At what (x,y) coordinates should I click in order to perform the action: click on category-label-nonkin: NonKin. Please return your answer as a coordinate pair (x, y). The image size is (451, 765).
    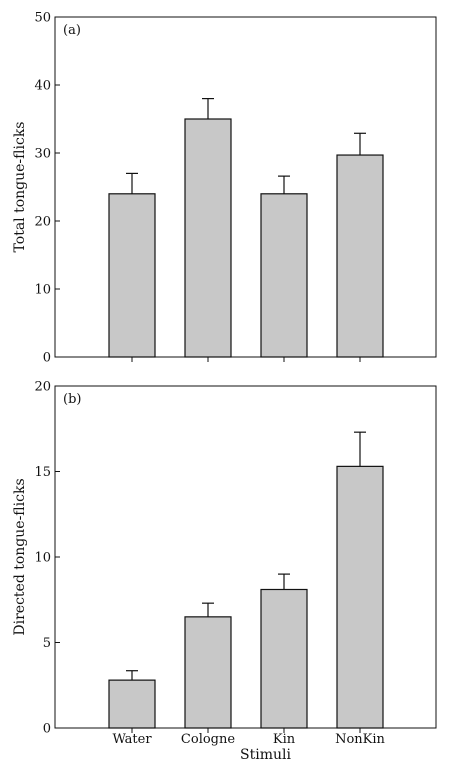
    Looking at the image, I should click on (360, 739).